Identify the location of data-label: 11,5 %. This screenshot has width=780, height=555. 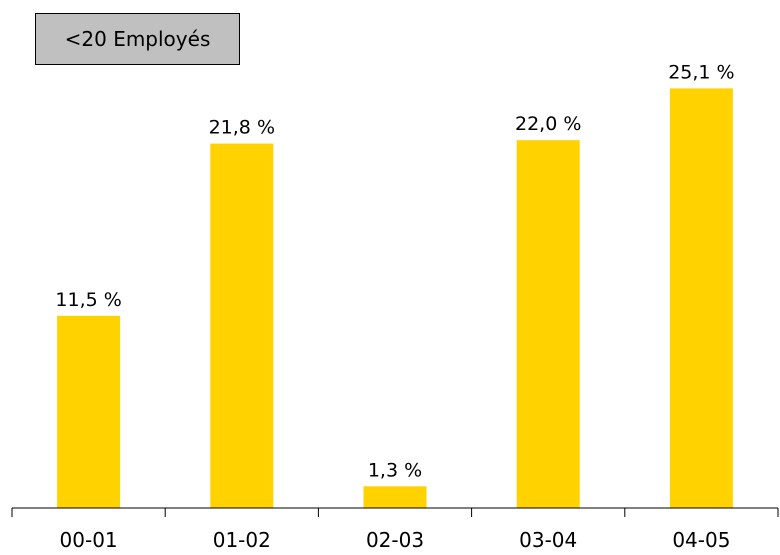
(88, 300).